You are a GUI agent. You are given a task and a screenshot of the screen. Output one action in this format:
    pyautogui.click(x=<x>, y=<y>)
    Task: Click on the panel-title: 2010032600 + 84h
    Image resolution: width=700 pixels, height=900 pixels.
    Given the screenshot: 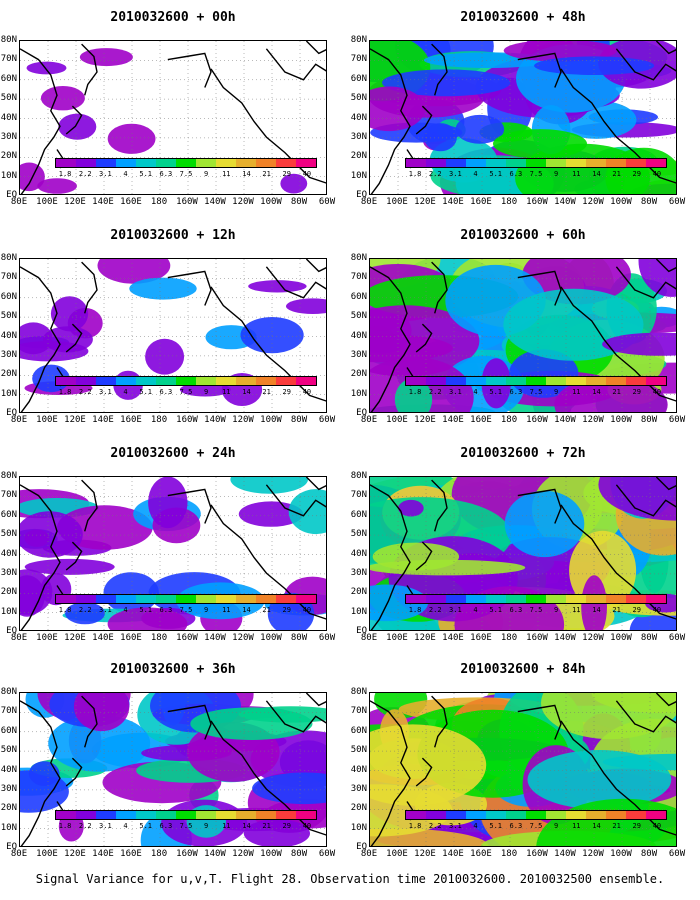 What is the action you would take?
    pyautogui.click(x=523, y=669)
    